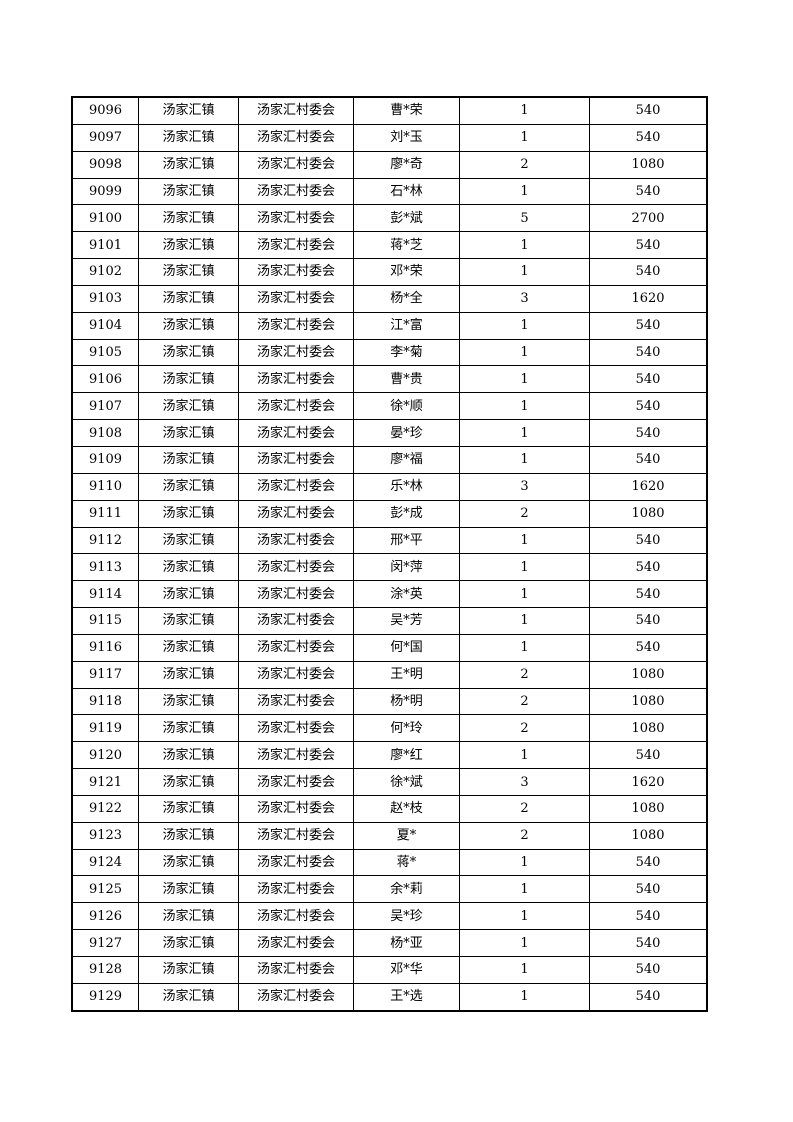 This screenshot has width=793, height=1122. Describe the element at coordinates (105, 567) in the screenshot. I see `row-number-cell: 9113` at that location.